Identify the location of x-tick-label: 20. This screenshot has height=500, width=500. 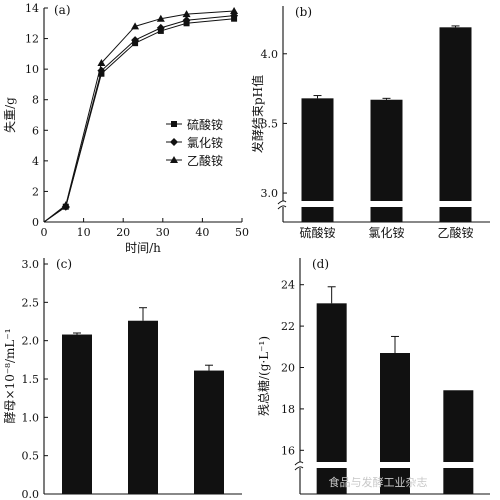
(123, 232).